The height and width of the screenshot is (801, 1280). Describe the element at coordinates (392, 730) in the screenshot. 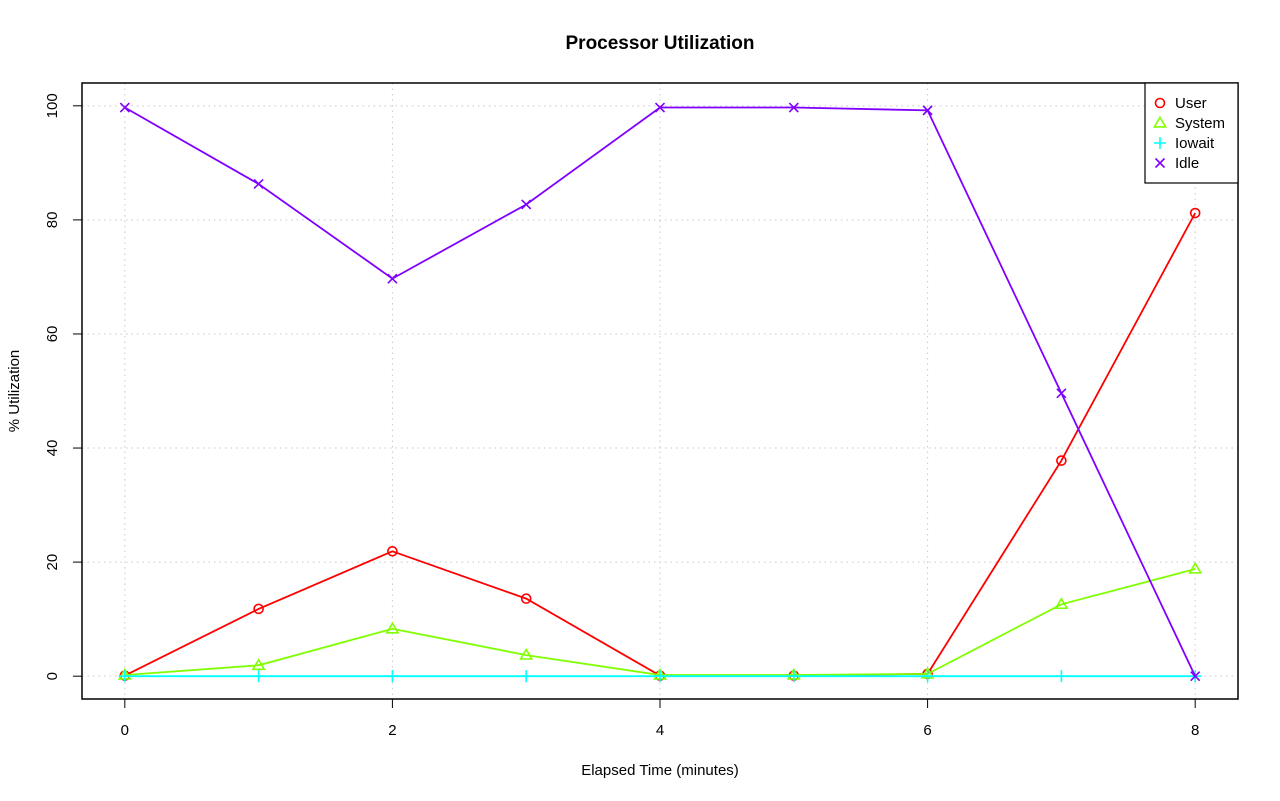

I see `x-tick-label: 2` at that location.